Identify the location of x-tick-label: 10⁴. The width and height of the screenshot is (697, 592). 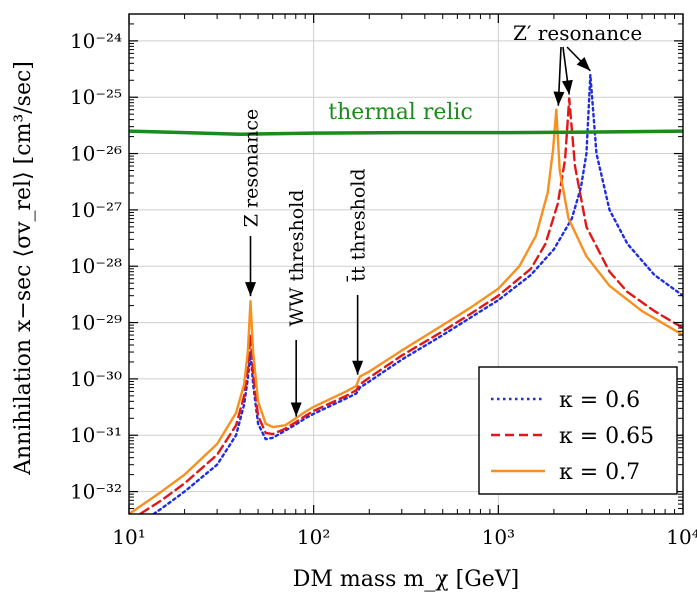
(681, 537).